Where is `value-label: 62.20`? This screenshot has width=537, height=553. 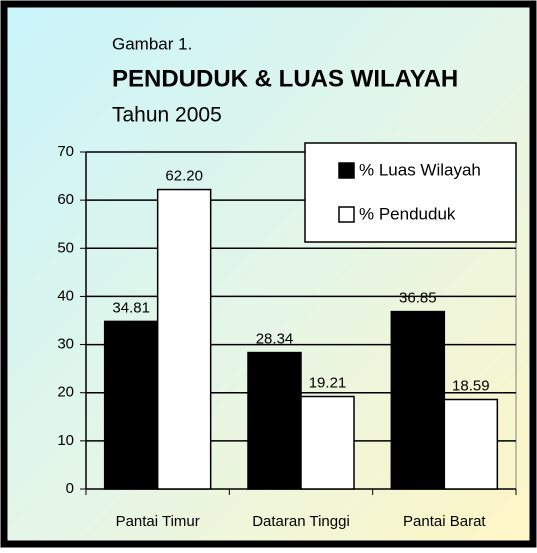
value-label: 62.20 is located at coordinates (184, 176).